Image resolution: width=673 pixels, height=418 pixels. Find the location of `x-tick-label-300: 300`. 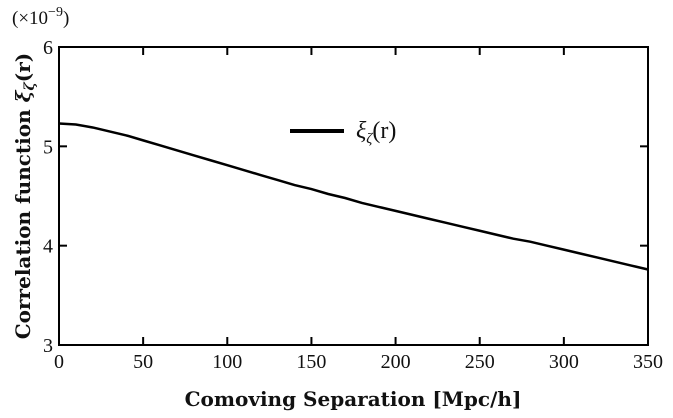

x-tick-label-300: 300 is located at coordinates (564, 362).